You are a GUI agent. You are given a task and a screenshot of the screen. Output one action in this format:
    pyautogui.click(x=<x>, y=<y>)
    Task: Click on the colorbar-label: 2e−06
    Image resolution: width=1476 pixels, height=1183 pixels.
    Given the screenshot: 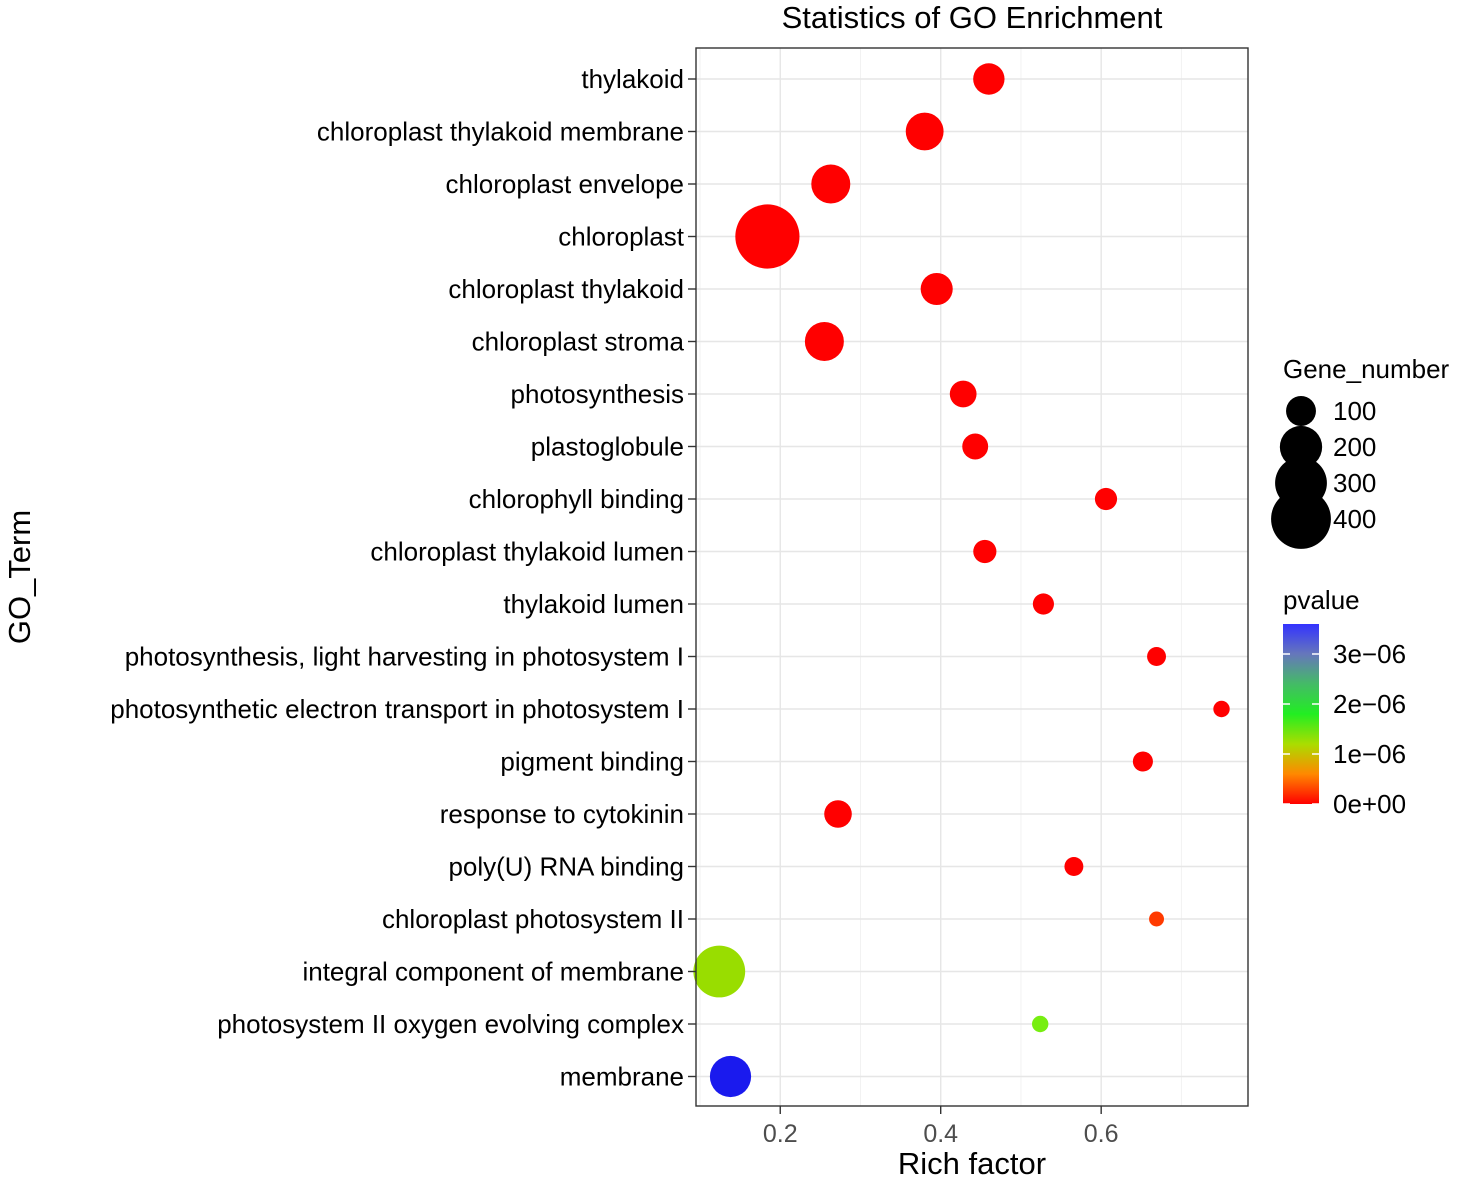 What is the action you would take?
    pyautogui.click(x=1369, y=704)
    